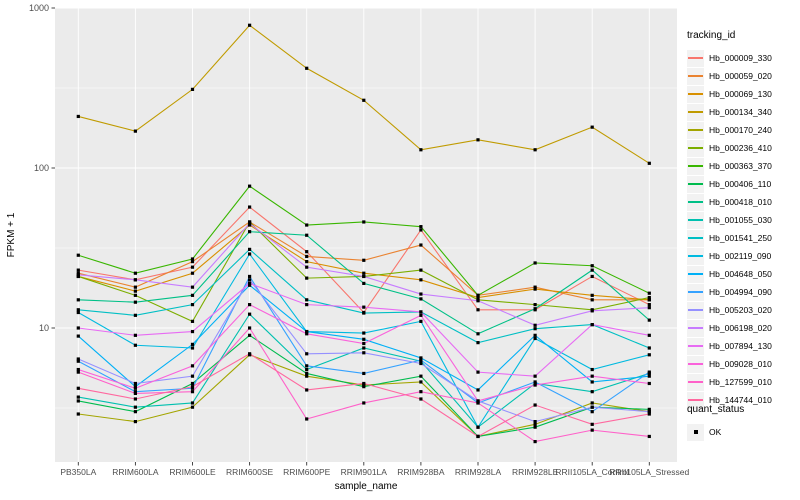 The image size is (800, 500). I want to click on legend-item-Hb_127599_010: Hb_127599_010, so click(743, 382).